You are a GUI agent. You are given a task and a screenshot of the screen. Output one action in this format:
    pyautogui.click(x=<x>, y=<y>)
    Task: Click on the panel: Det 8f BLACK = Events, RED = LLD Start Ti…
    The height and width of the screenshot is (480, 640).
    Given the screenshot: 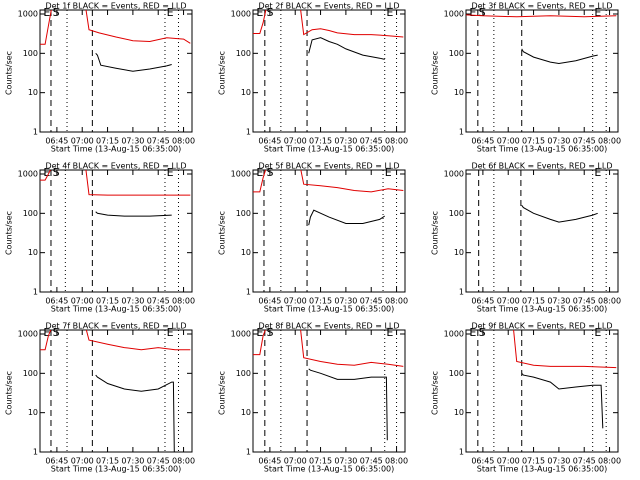 What is the action you would take?
    pyautogui.click(x=313, y=398)
    